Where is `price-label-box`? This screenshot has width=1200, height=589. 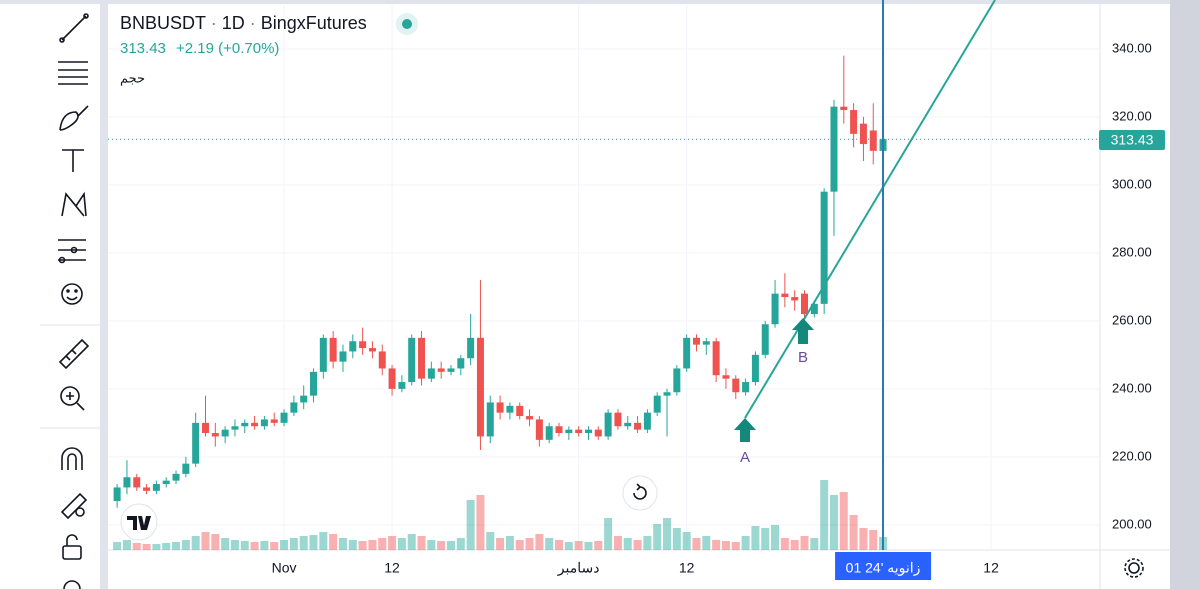 price-label-box is located at coordinates (1132, 140).